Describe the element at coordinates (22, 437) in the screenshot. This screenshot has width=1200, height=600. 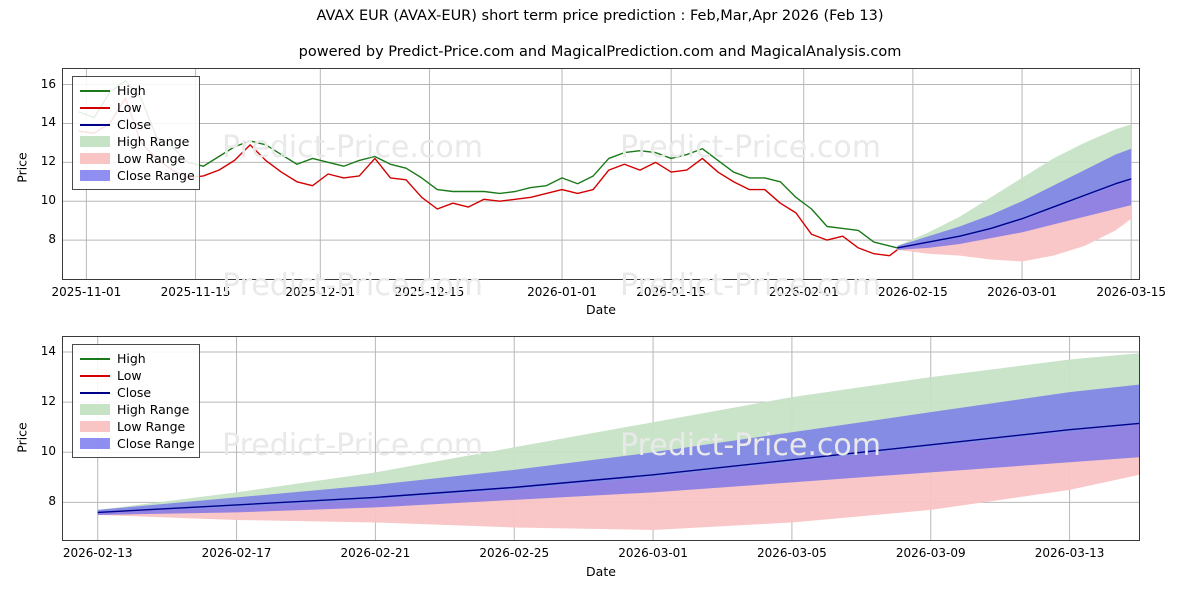
I see `bottom-y-axis-label: Price` at that location.